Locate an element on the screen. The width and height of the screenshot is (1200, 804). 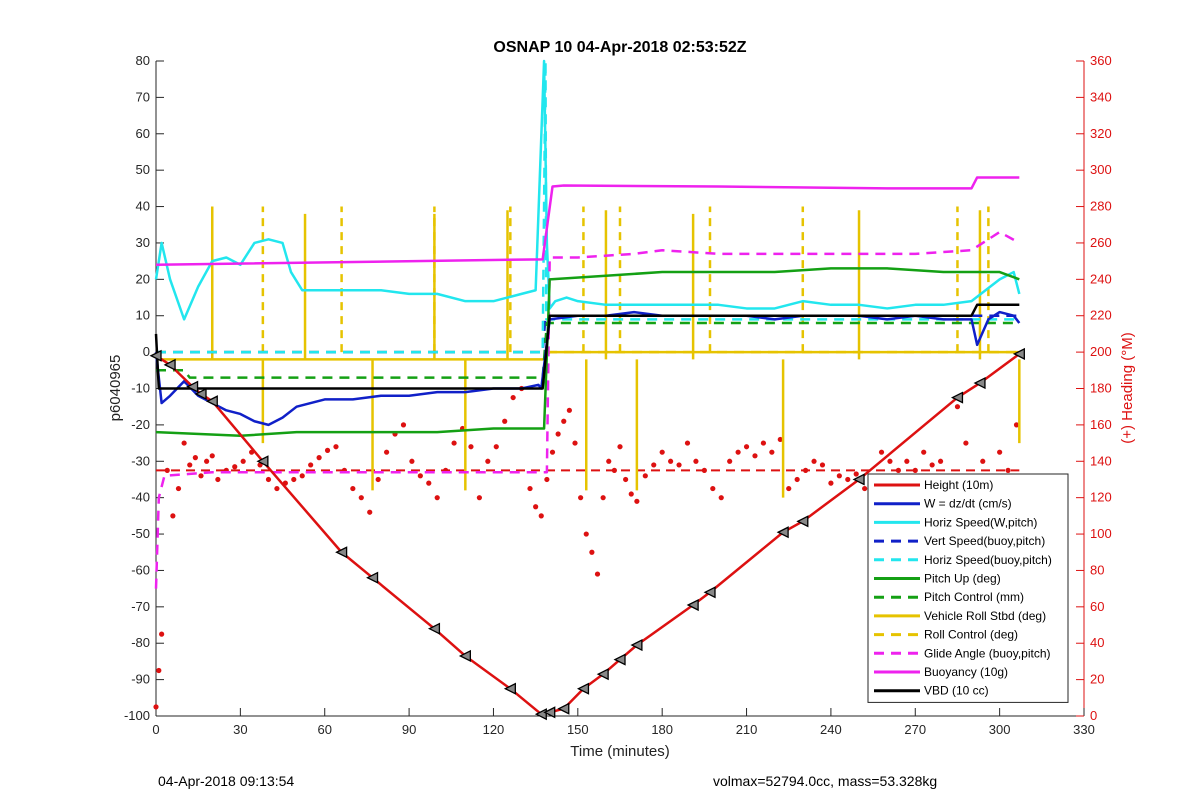
y2-tick-label: 100 is located at coordinates (1101, 533).